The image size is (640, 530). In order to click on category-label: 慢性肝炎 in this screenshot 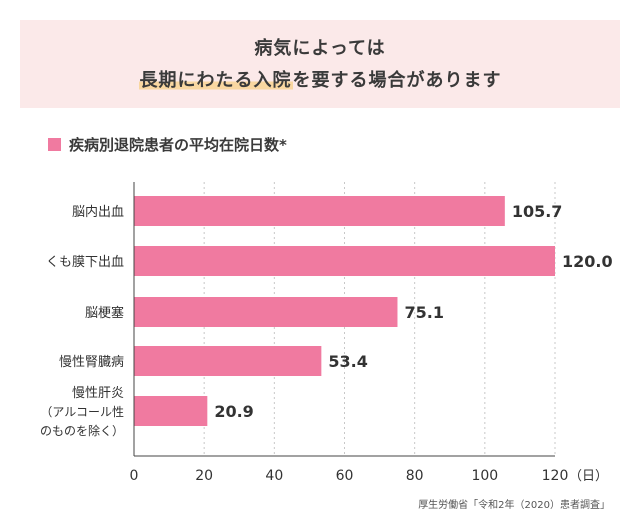, I will do `click(98, 393)`.